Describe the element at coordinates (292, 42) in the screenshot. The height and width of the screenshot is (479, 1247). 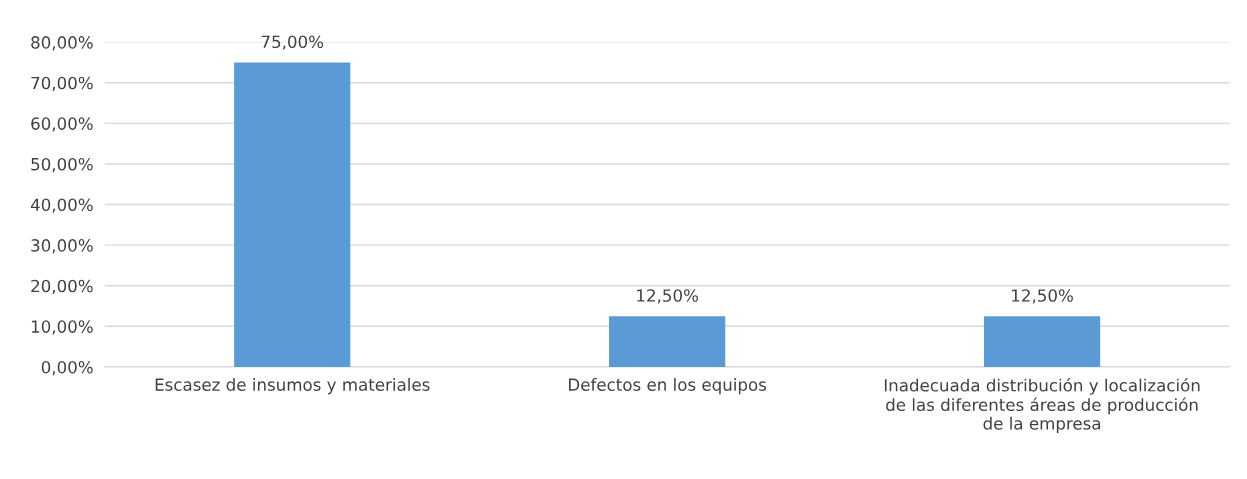
I see `data-label: 75,00%` at that location.